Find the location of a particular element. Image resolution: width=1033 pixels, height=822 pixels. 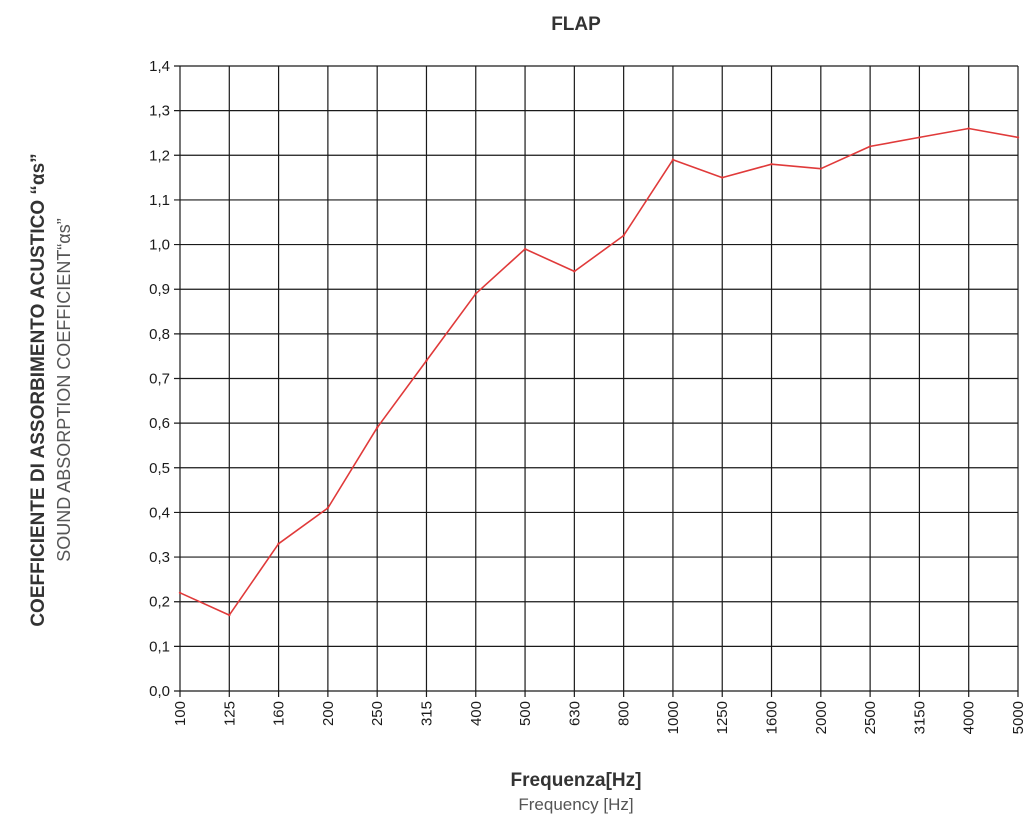

x-axis-sublabel: Frequency [Hz] is located at coordinates (575, 804).